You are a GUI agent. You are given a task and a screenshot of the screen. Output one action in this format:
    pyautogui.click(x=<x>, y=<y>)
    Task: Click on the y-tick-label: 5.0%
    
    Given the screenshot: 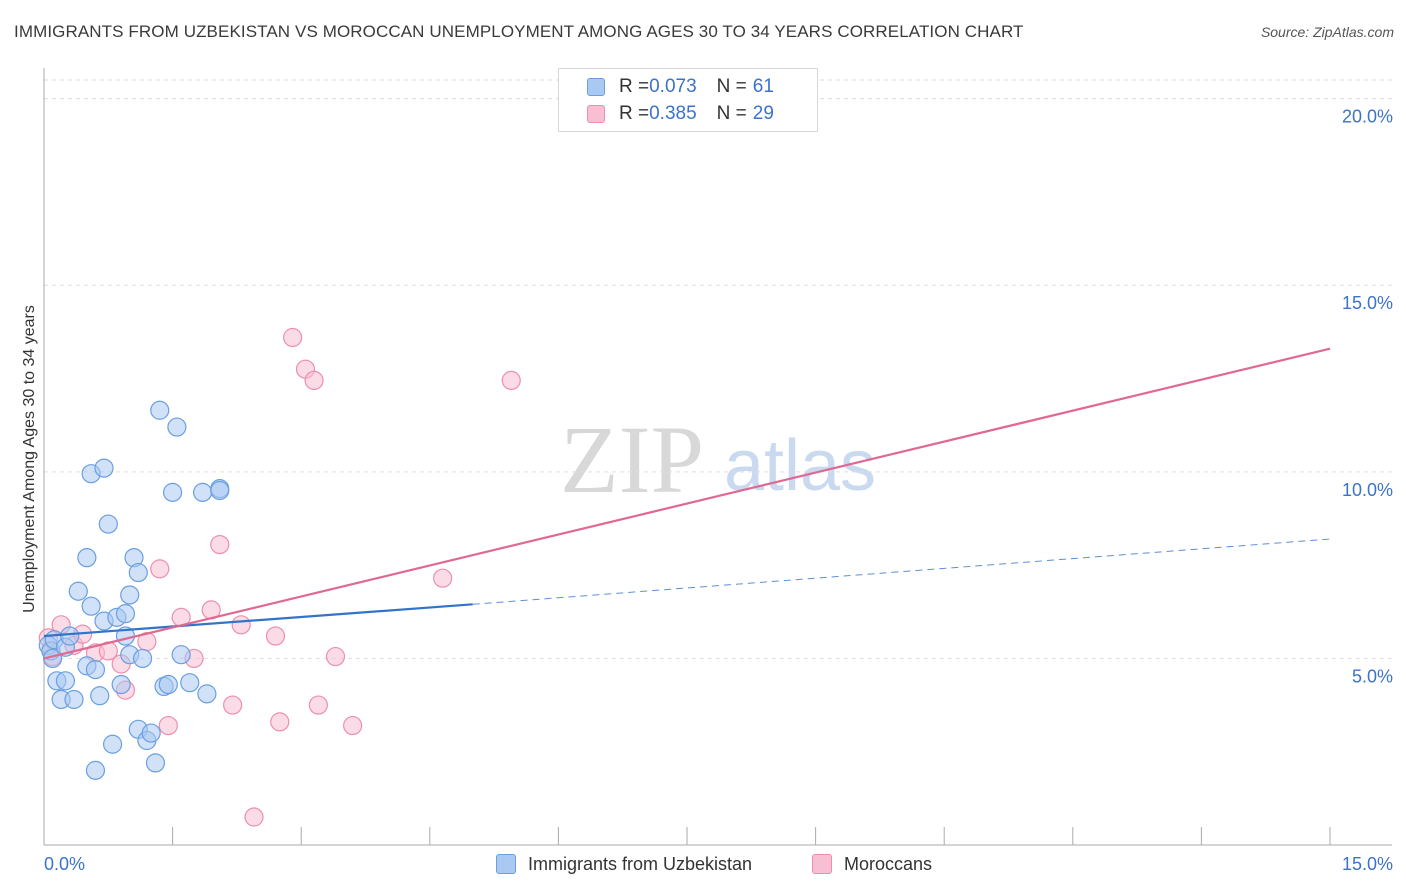 What is the action you would take?
    pyautogui.click(x=1372, y=676)
    